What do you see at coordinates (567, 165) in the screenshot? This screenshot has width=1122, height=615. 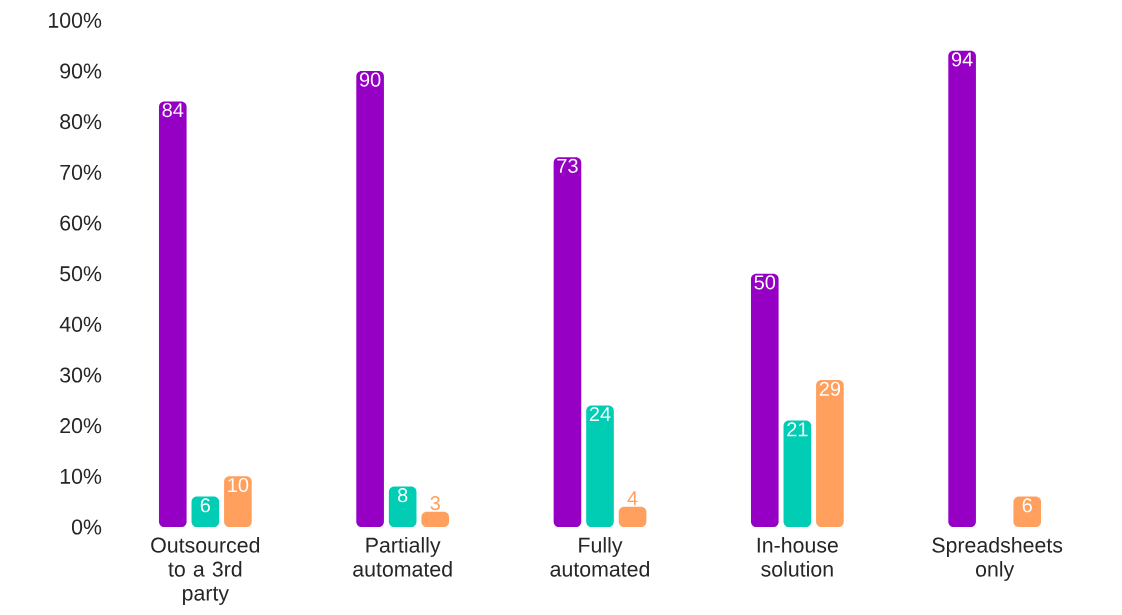 I see `data-label: 73` at bounding box center [567, 165].